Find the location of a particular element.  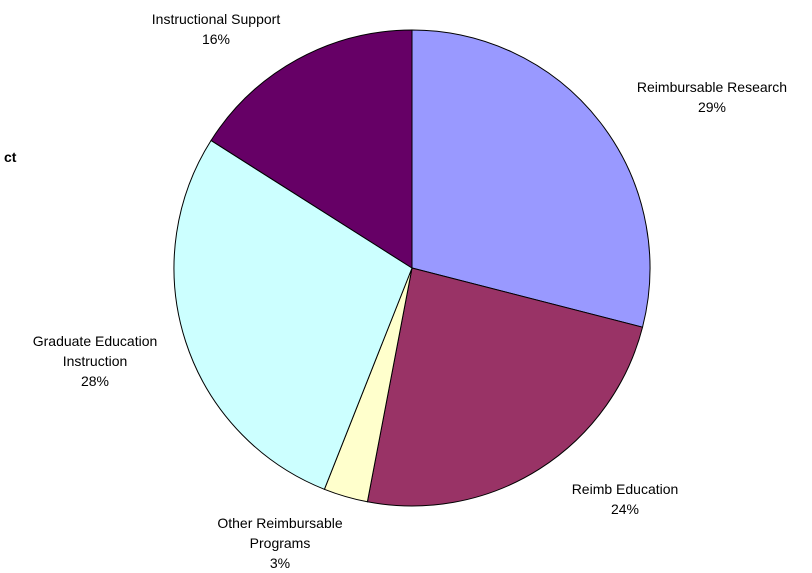

slice-label-line: Instructional Support is located at coordinates (216, 19).